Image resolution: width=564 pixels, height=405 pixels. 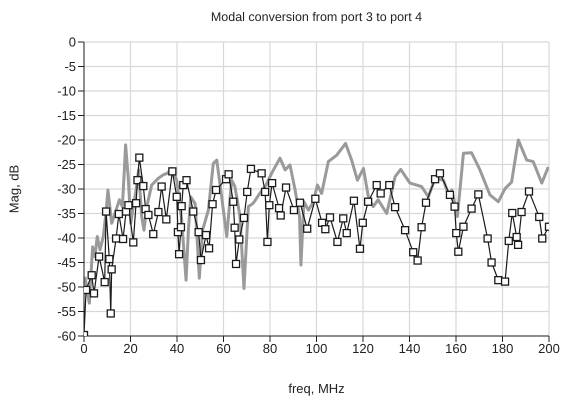 I want to click on y-tick-label: -20, so click(x=66, y=140).